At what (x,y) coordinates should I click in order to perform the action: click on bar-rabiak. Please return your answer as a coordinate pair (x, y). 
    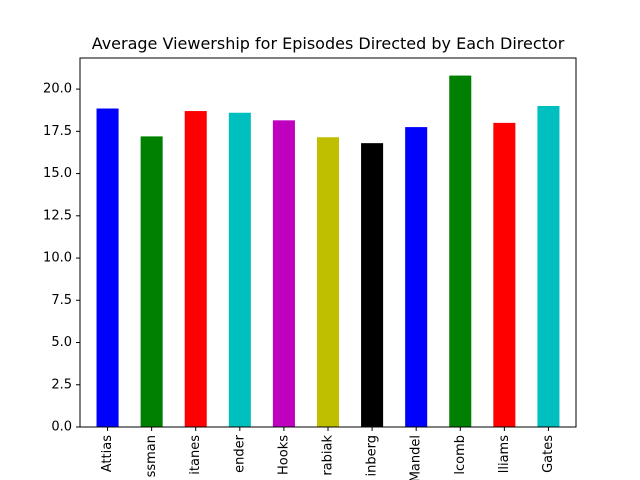
    Looking at the image, I should click on (328, 282).